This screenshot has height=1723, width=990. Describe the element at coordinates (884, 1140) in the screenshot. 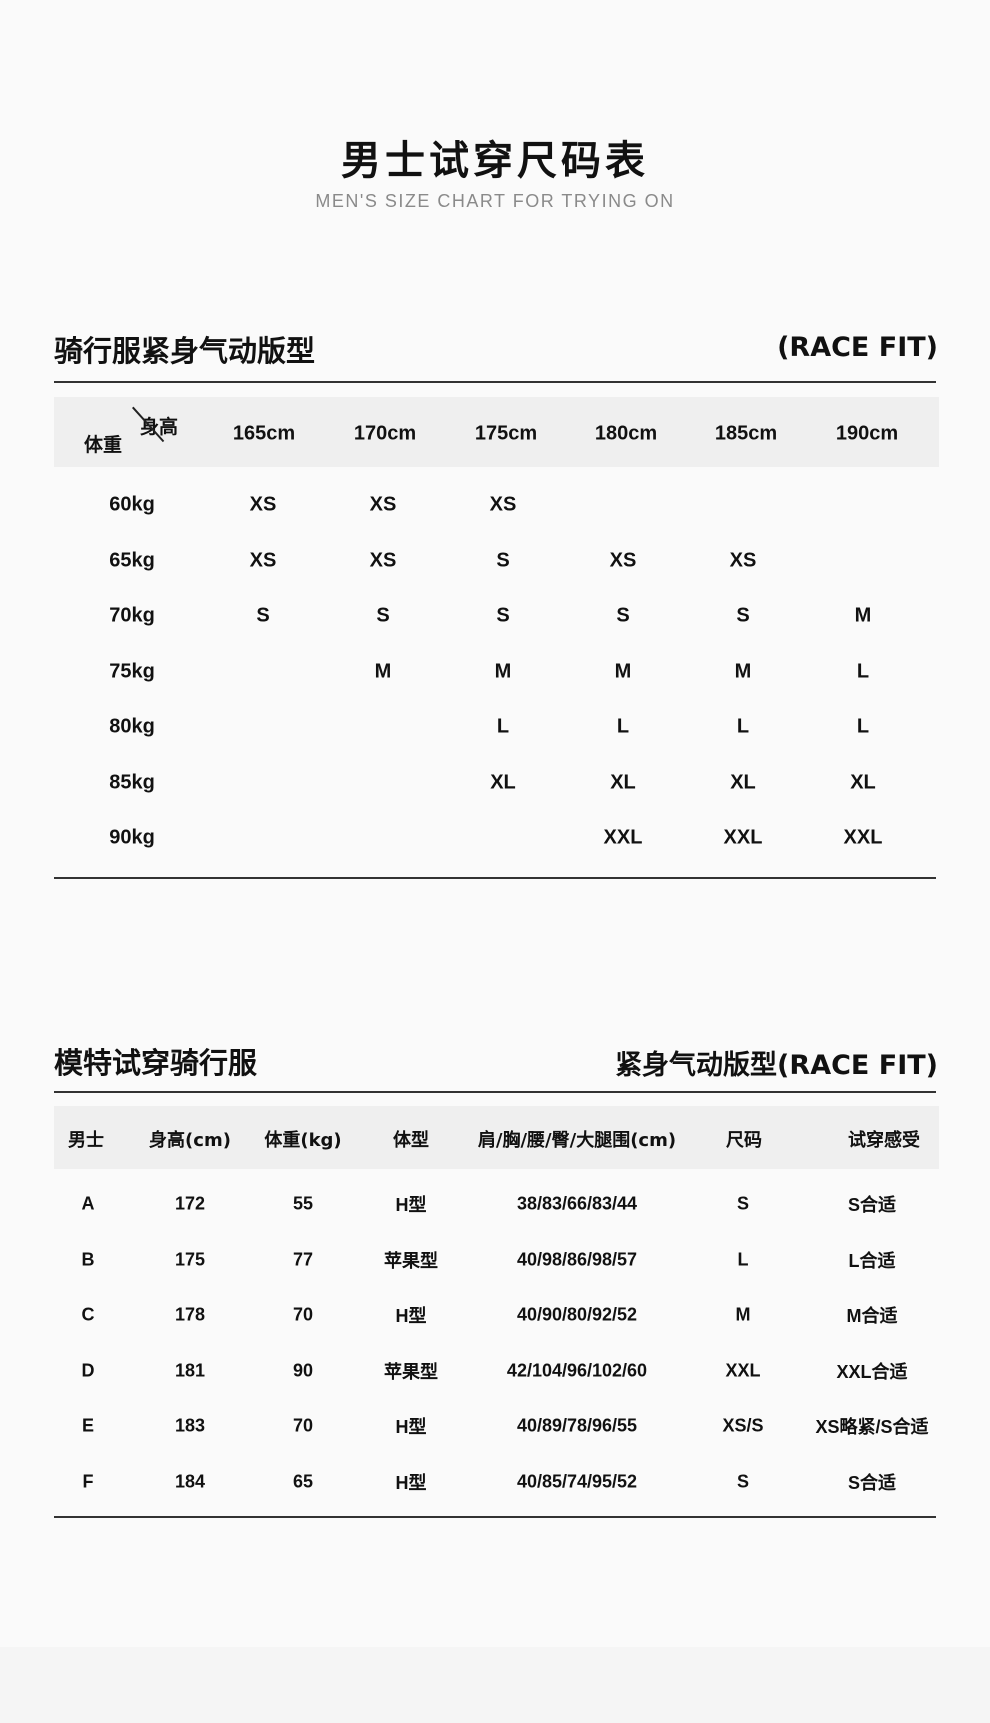

I see `model-column-header: 试穿感受` at that location.